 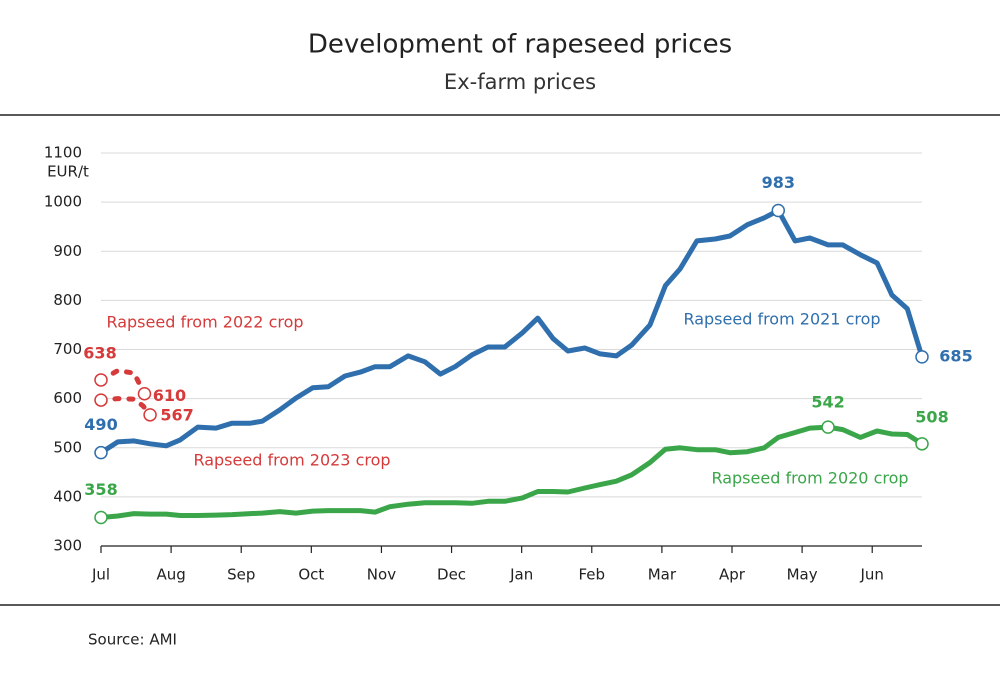 I want to click on chart-subtitle: Ex-farm prices, so click(x=520, y=82).